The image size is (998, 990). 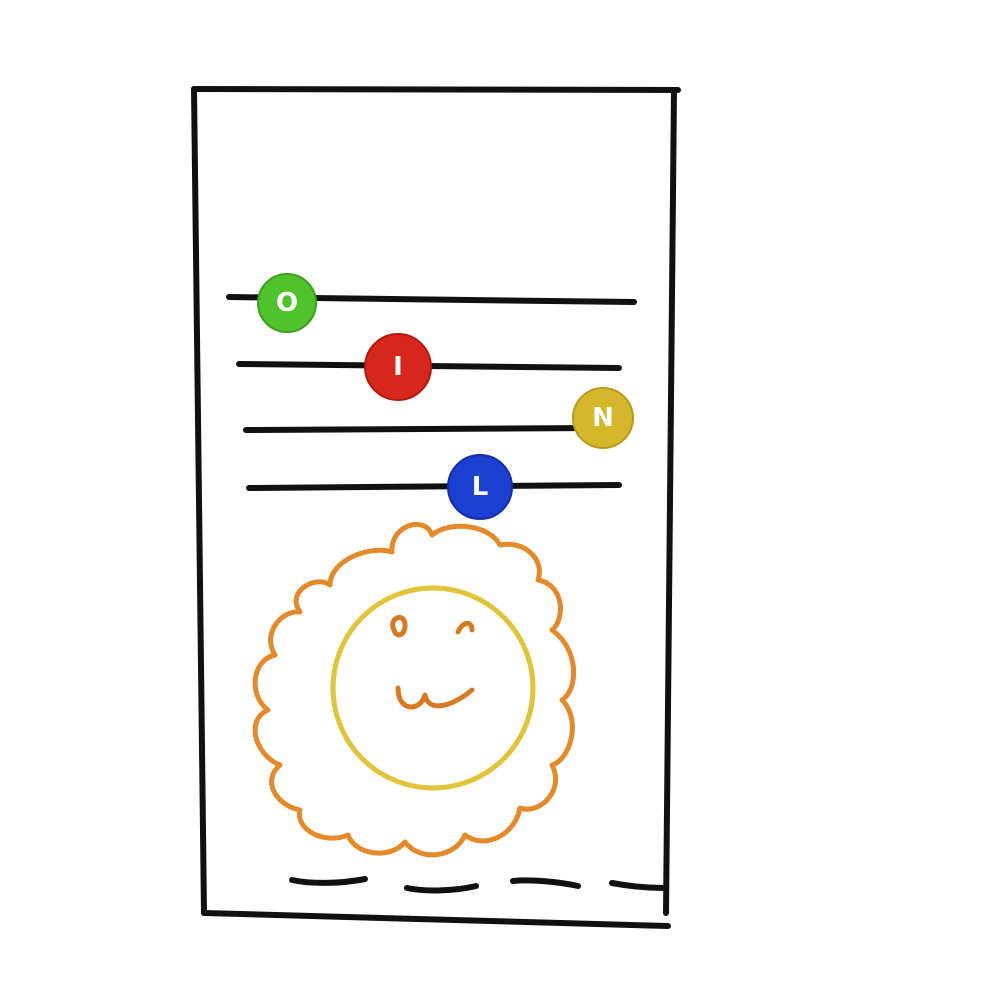 What do you see at coordinates (436, 89) in the screenshot?
I see `frame-top-edge` at bounding box center [436, 89].